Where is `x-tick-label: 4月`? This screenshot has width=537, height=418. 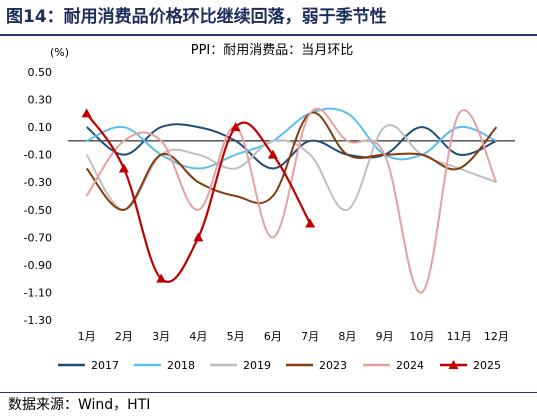 x-tick-label: 4月 is located at coordinates (198, 336).